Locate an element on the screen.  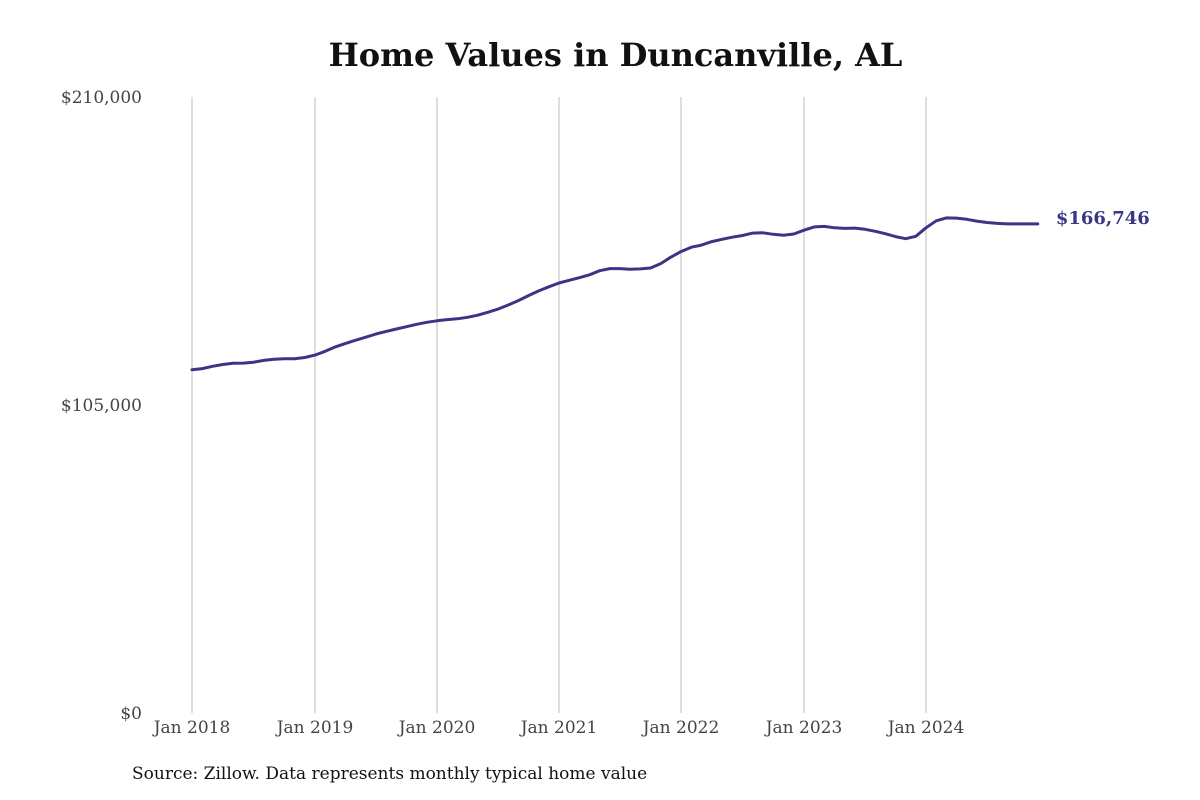
series-layer is located at coordinates (615, 294).